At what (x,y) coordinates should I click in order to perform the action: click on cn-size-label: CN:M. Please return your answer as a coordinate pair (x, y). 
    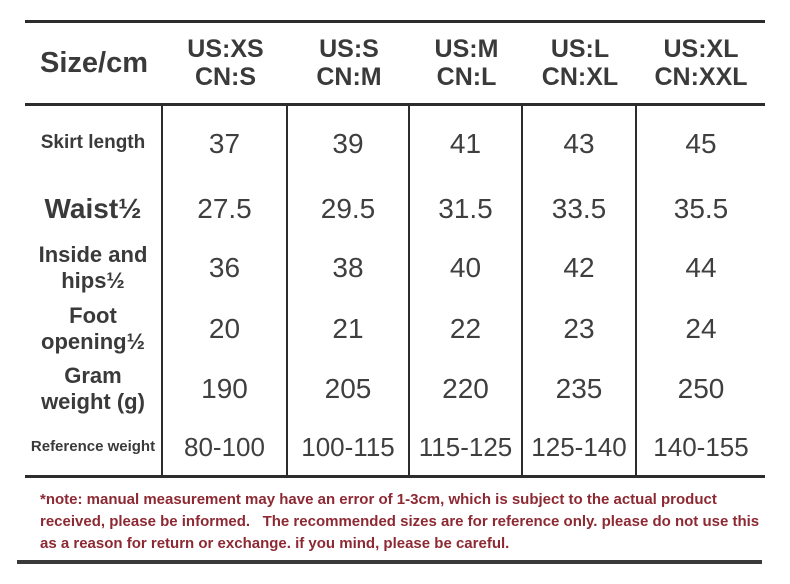
    Looking at the image, I should click on (349, 77).